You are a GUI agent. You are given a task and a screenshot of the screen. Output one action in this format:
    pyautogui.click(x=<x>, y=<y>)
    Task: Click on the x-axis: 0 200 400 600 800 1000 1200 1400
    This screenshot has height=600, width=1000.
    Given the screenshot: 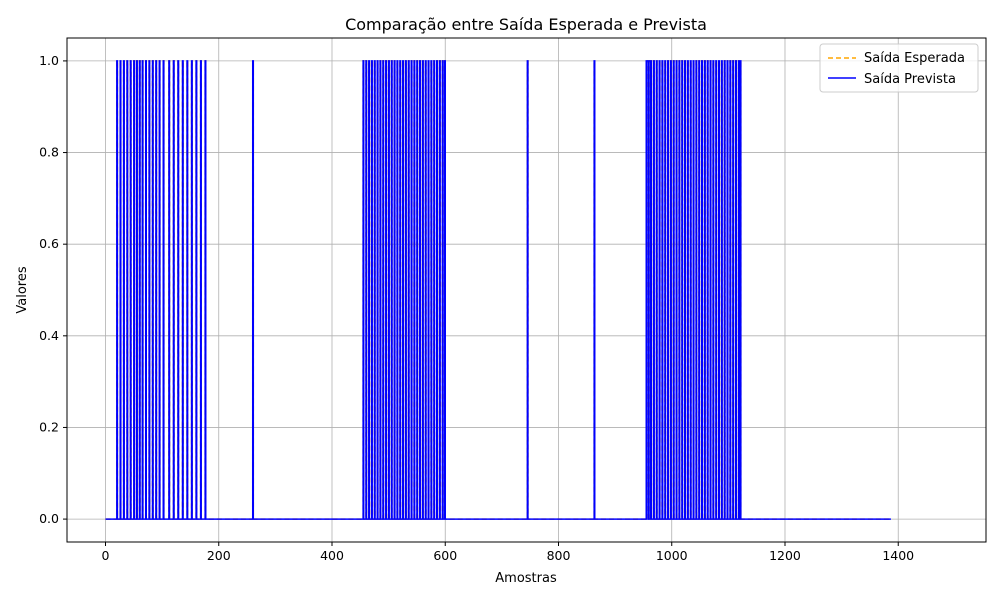 What is the action you would take?
    pyautogui.click(x=508, y=552)
    